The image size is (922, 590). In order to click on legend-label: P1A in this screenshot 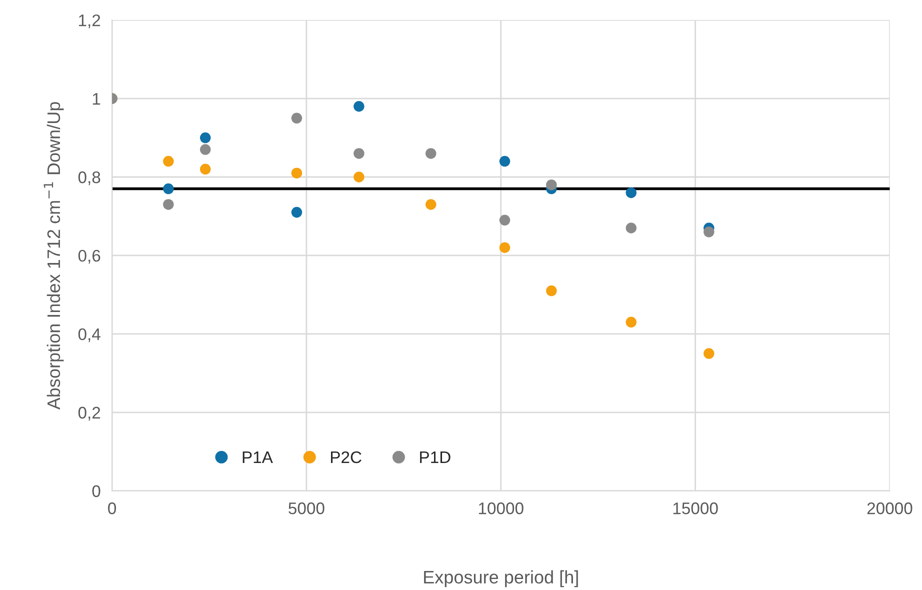, I will do `click(257, 458)`.